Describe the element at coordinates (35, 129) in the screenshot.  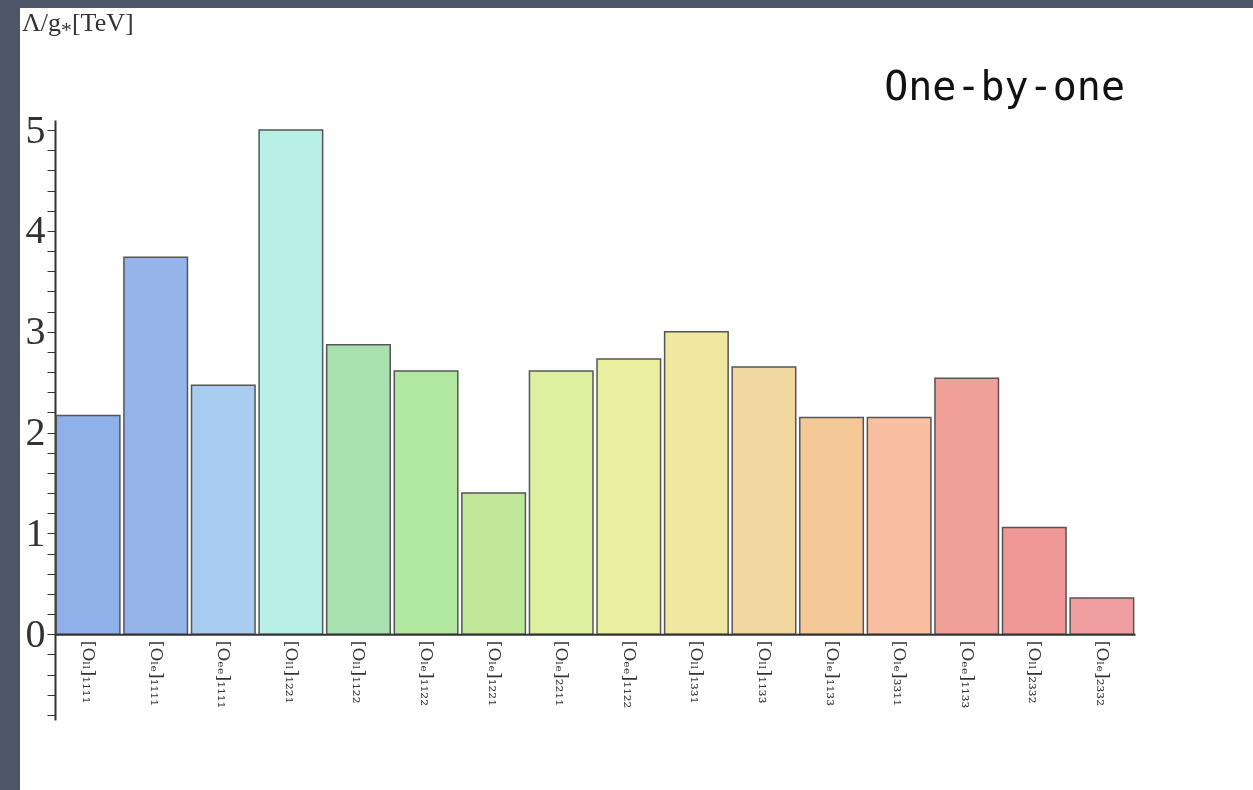
I see `y-tick-label: 5` at that location.